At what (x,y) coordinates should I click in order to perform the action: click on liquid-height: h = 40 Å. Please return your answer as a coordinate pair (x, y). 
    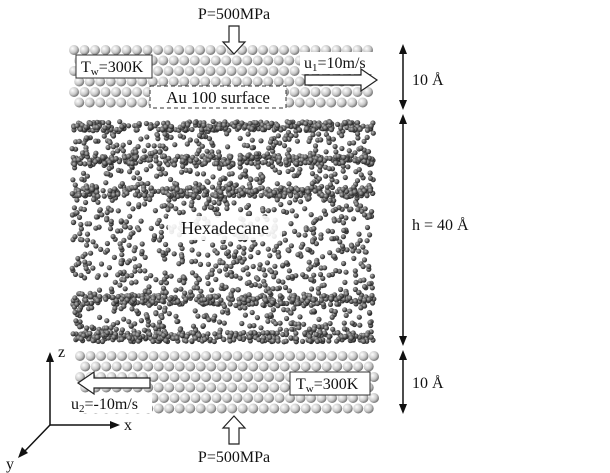
    Looking at the image, I should click on (440, 225).